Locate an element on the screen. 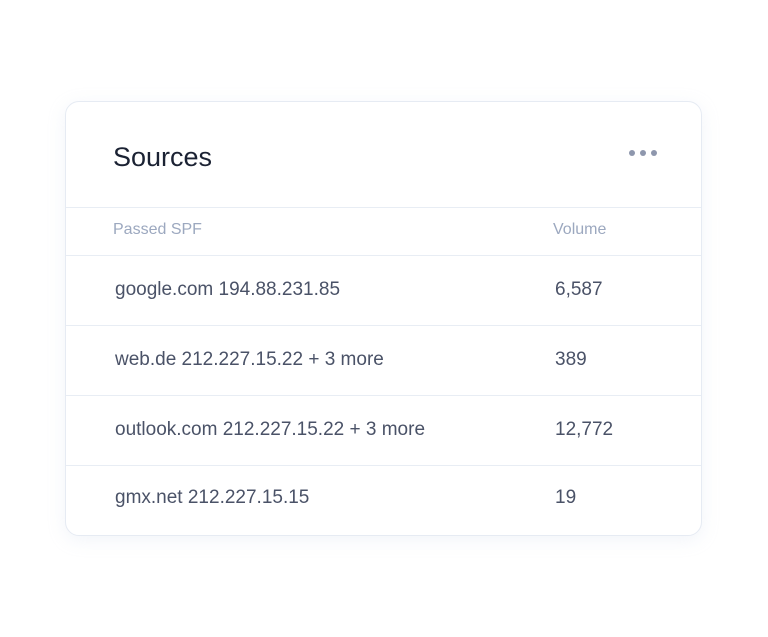 This screenshot has width=768, height=637. source-cell: web.de 212.227.15.22 + 3 more is located at coordinates (249, 359).